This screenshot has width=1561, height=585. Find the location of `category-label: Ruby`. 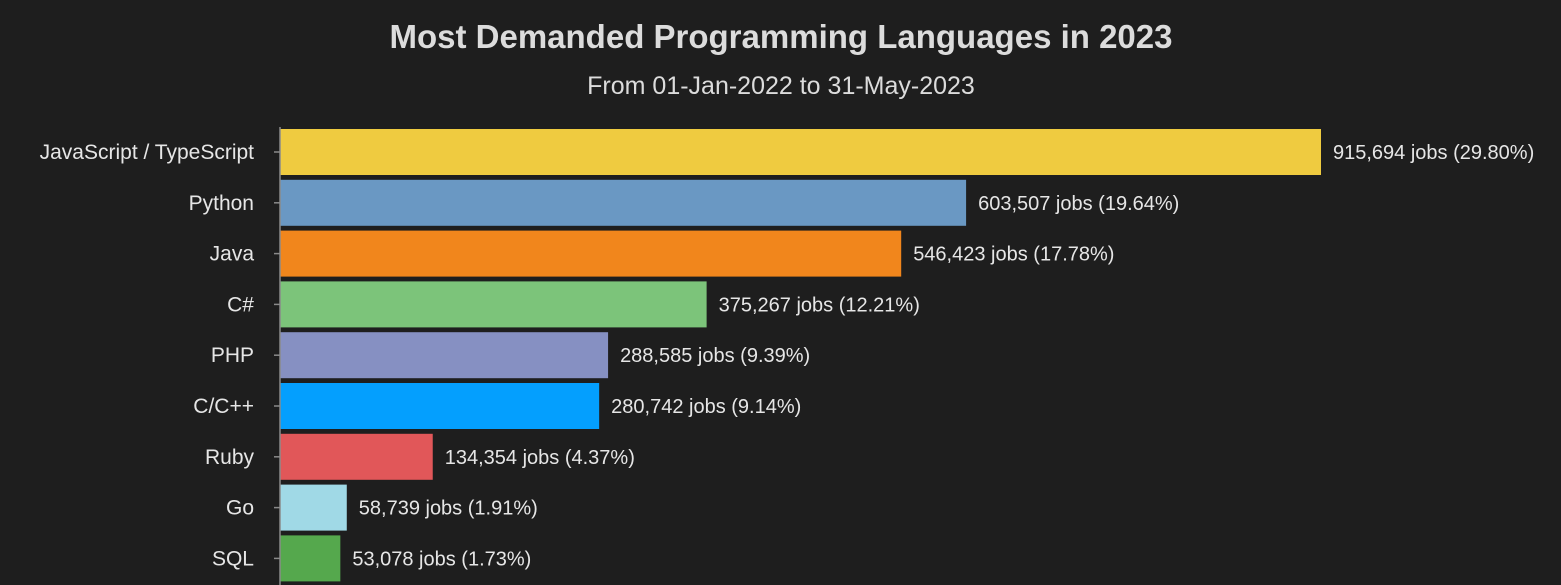

category-label: Ruby is located at coordinates (230, 457).